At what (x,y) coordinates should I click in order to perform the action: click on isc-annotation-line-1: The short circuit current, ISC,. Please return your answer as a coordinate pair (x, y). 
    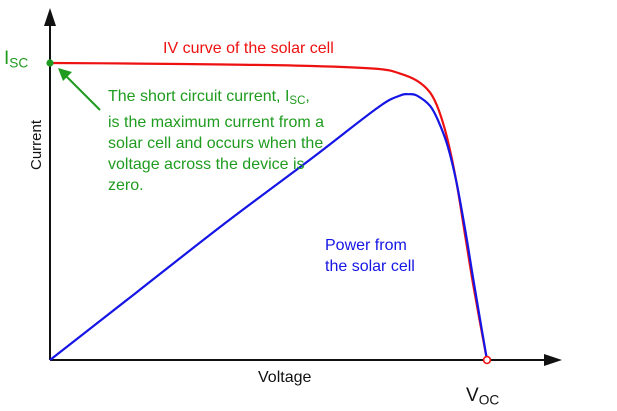
    Looking at the image, I should click on (209, 97).